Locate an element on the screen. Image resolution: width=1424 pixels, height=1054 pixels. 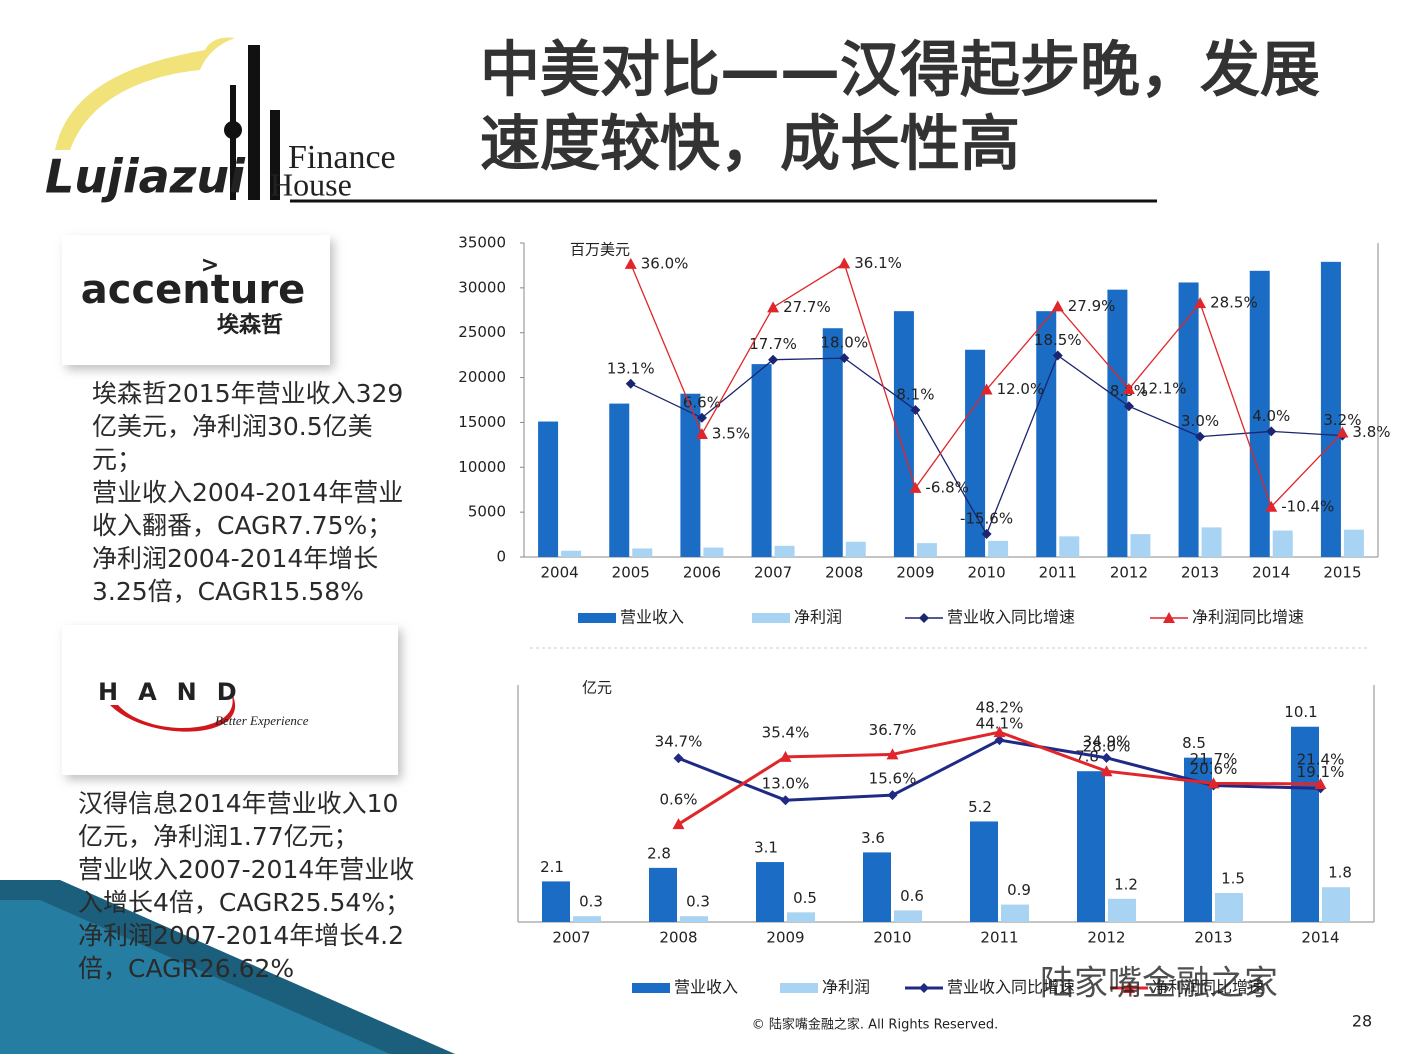
data-label: 36.1% is located at coordinates (878, 263).